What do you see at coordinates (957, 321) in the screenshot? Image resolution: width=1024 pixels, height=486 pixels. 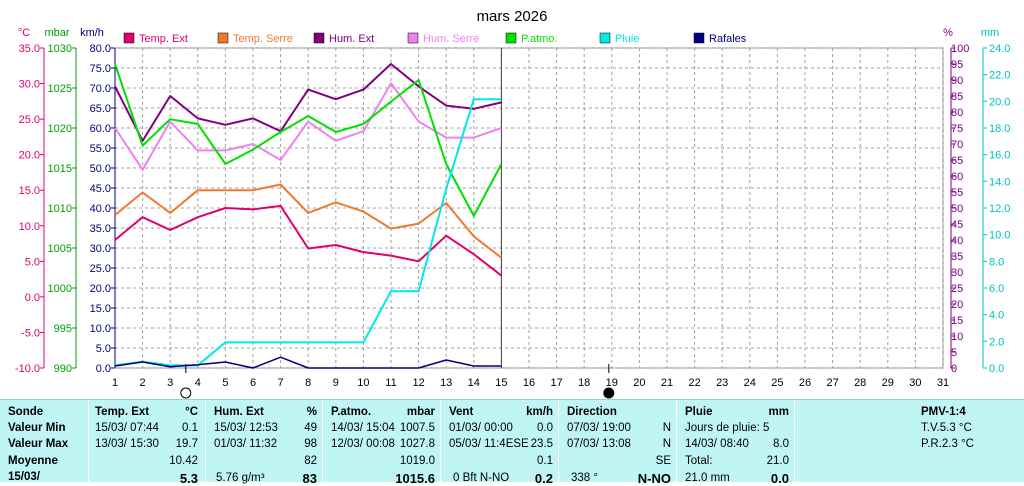 I see `humidity-tick-label: 15` at bounding box center [957, 321].